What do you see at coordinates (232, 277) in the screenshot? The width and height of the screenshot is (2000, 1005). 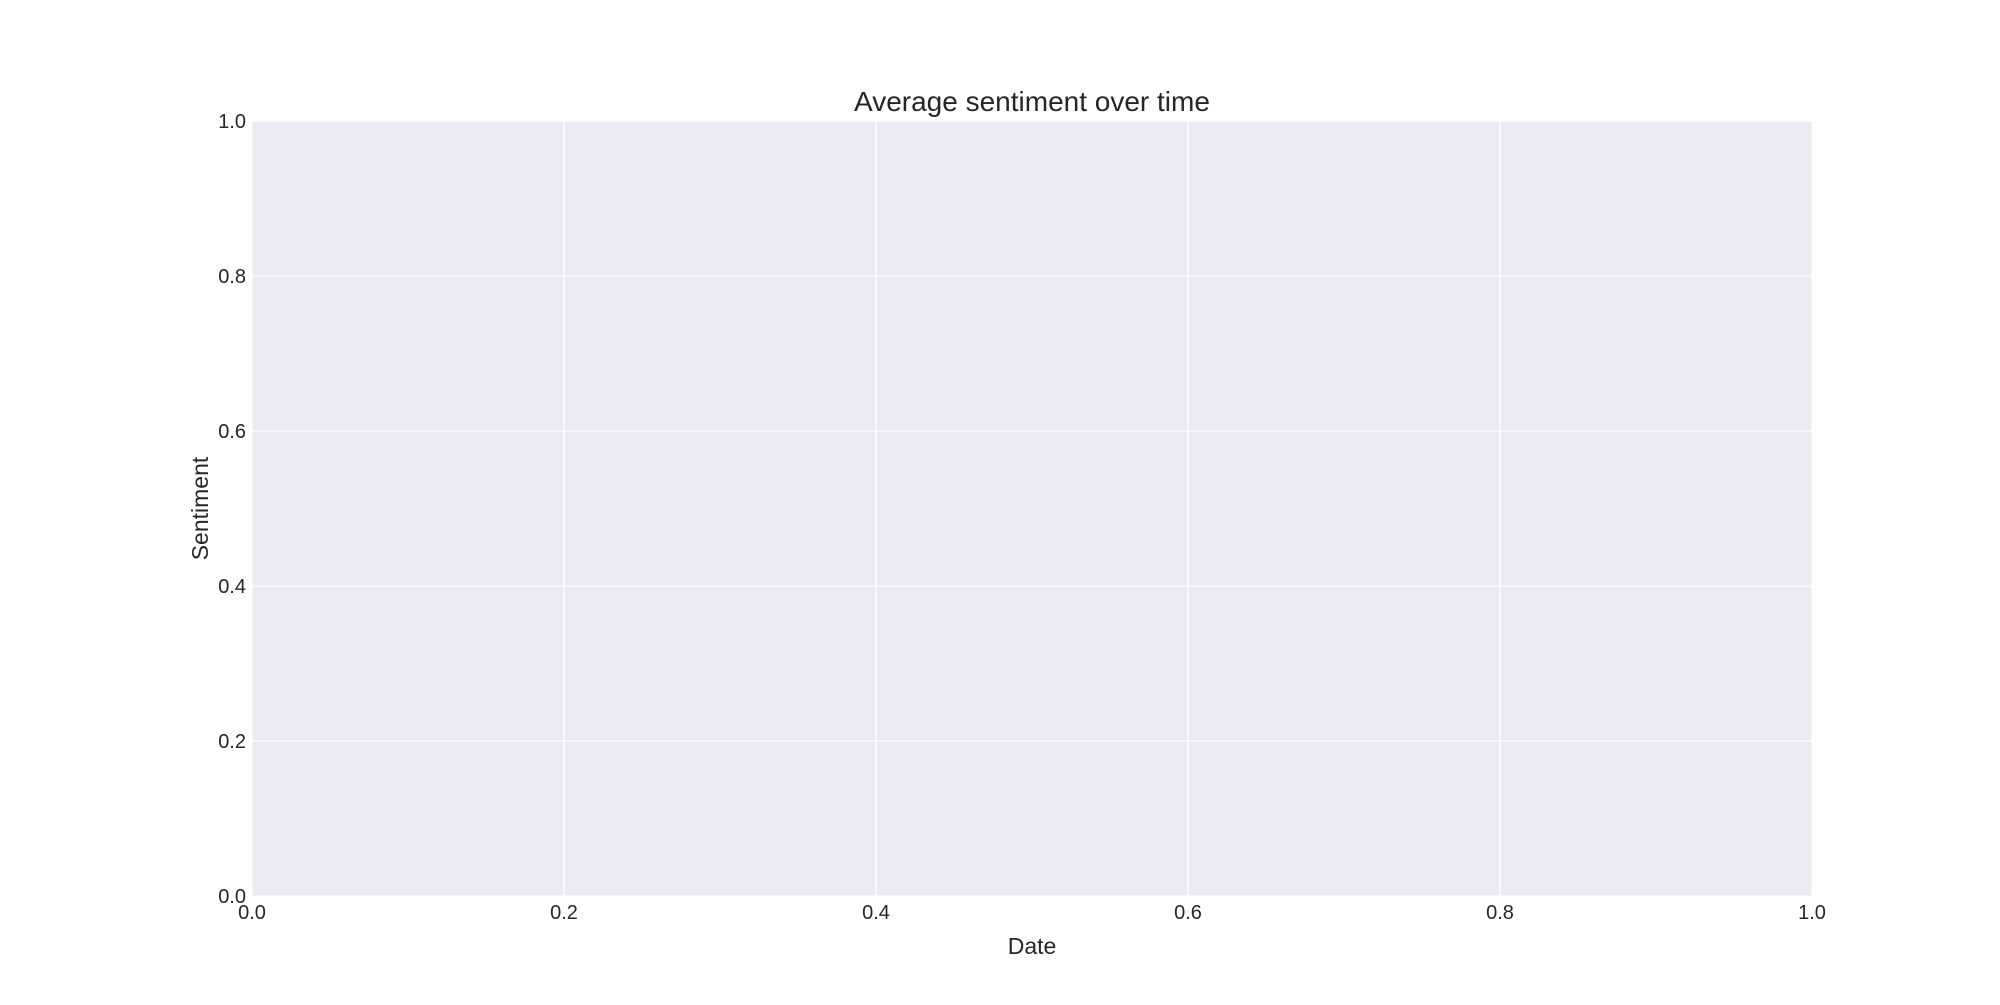 I see `y-tick-label-4: 0.8` at bounding box center [232, 277].